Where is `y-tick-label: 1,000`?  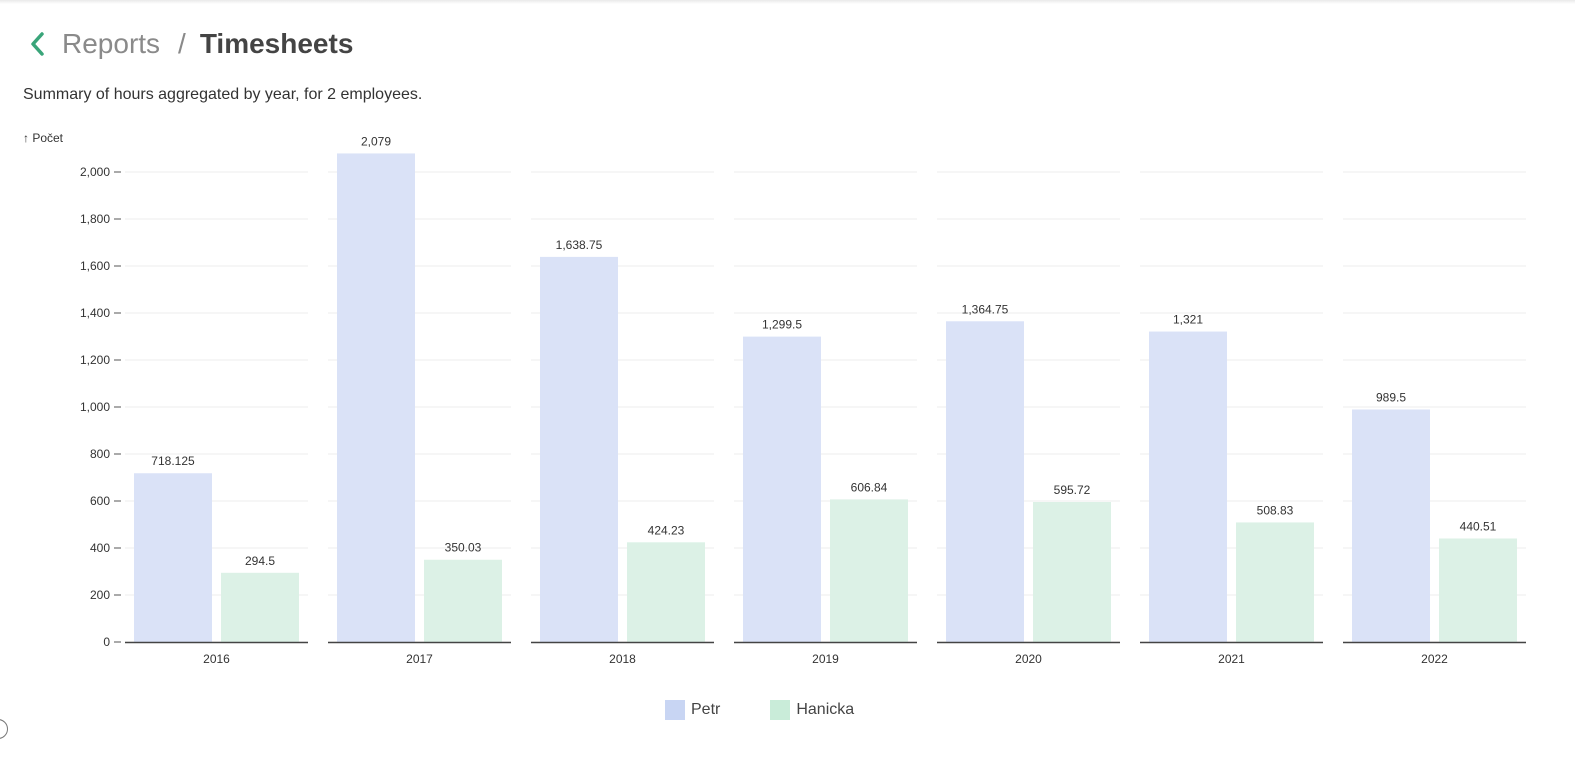
y-tick-label: 1,000 is located at coordinates (95, 407).